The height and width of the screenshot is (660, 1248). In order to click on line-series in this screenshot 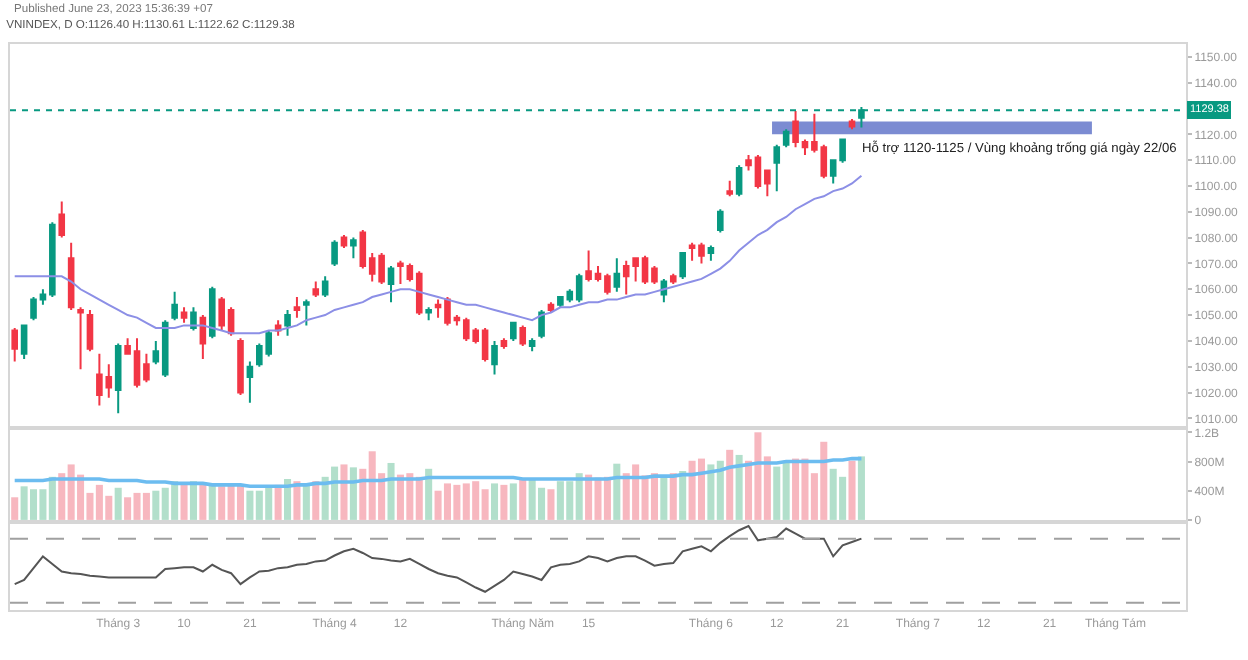, I will do `click(438, 472)`.